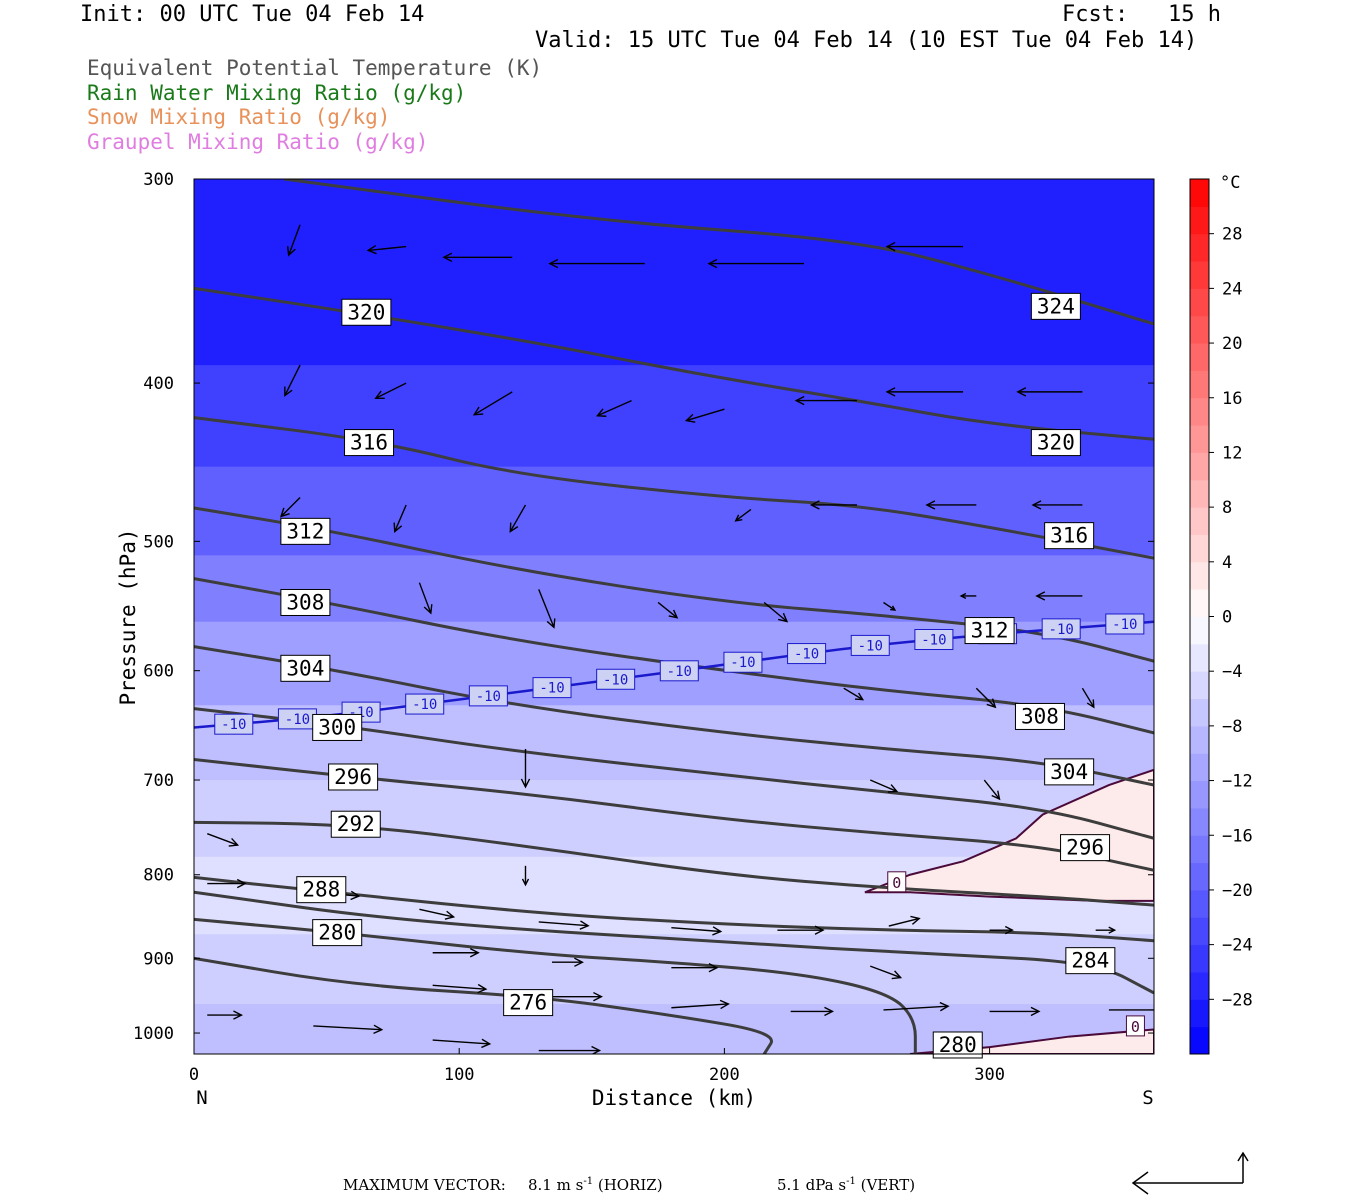 This screenshot has height=1200, width=1350. I want to click on colorbar-tick-label: −8, so click(1232, 727).